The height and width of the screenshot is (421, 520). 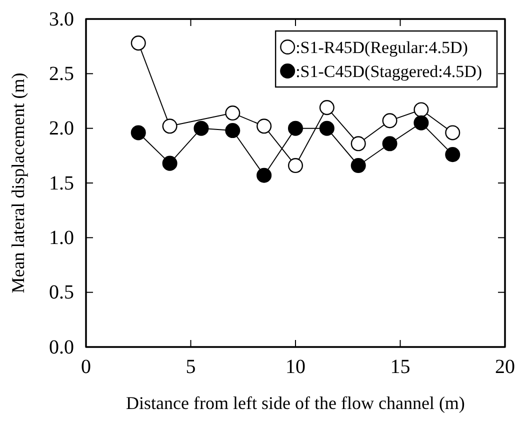 I want to click on x-tick-label: 15, so click(x=400, y=367).